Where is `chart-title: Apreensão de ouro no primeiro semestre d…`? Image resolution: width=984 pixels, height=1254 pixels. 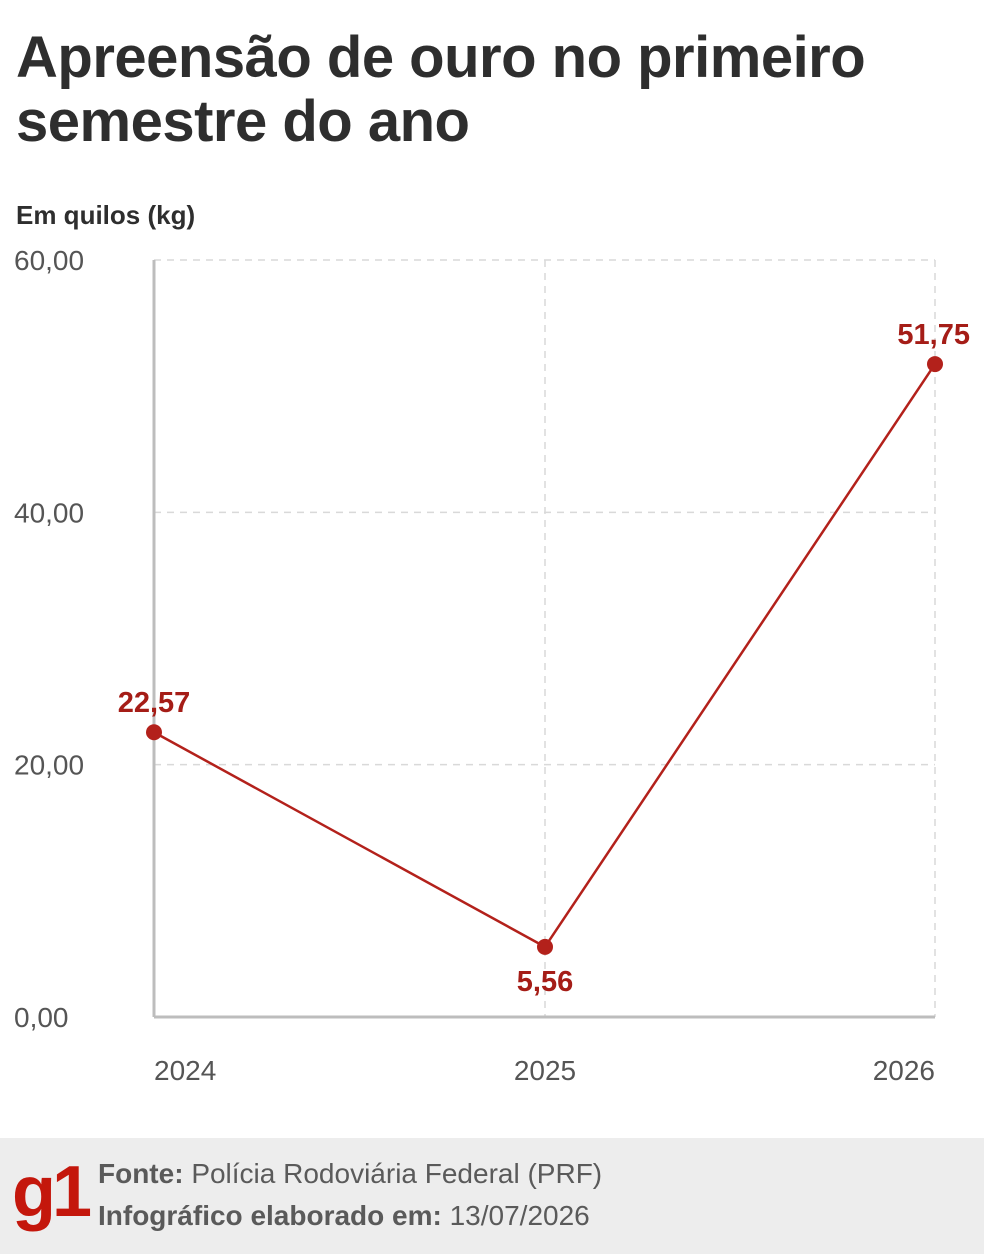 chart-title: Apreensão de ouro no primeiro semestre d… is located at coordinates (441, 89).